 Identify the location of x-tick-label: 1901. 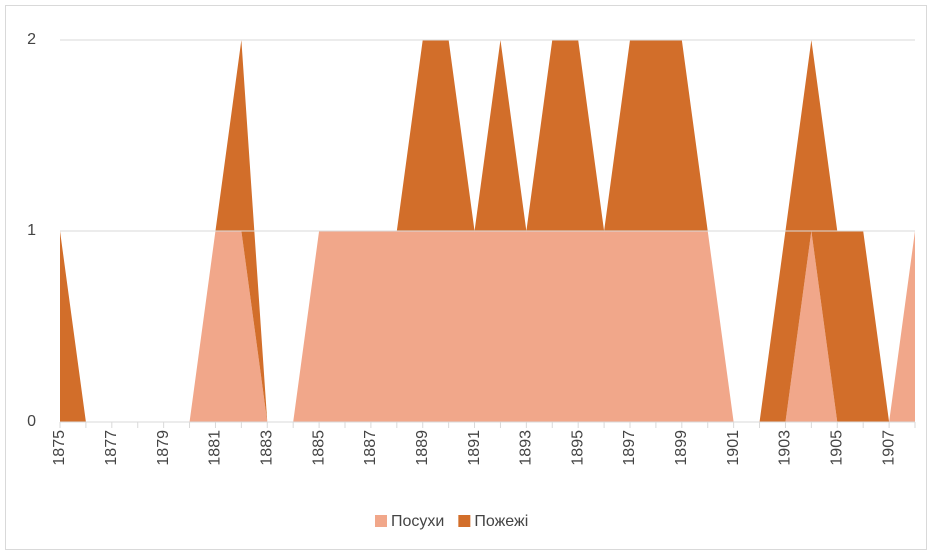
(733, 448).